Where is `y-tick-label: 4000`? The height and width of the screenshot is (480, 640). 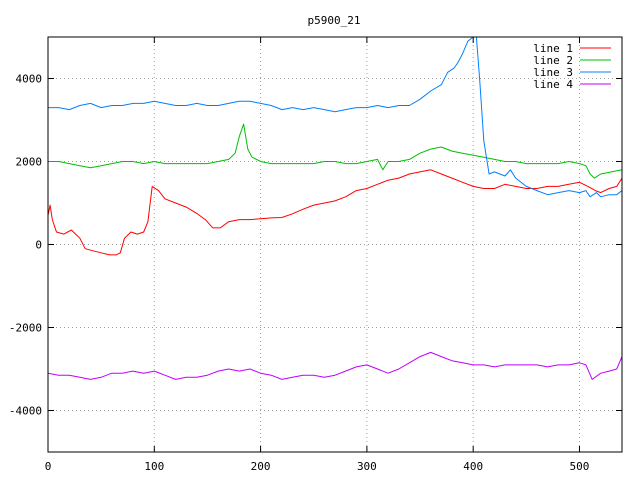
y-tick-label: 4000 is located at coordinates (29, 79).